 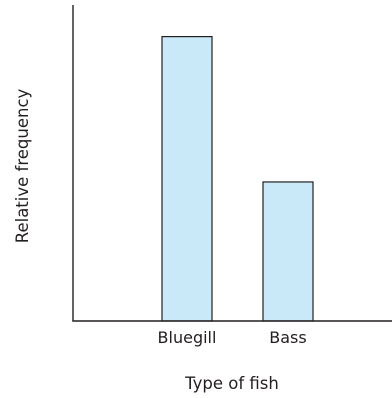 I want to click on x-tick-labels: Bluegill Bass, so click(x=232, y=337).